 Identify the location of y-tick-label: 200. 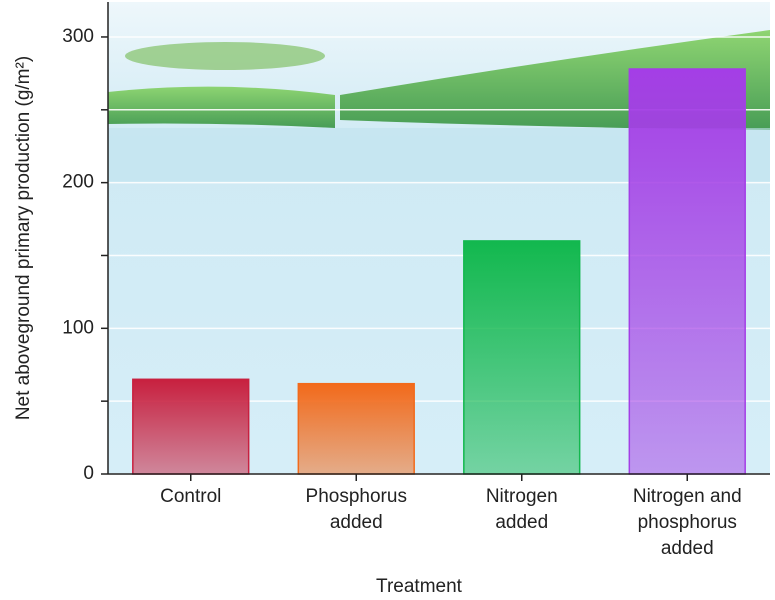
(78, 182).